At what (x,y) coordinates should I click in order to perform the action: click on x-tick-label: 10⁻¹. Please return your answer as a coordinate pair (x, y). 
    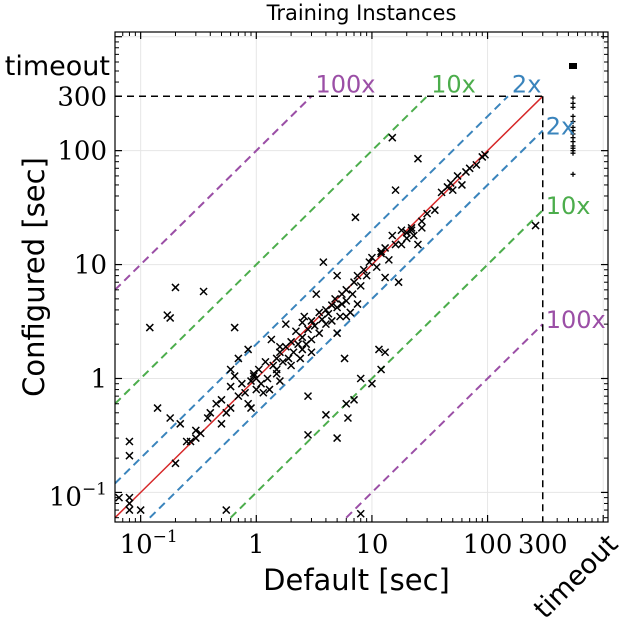
    Looking at the image, I should click on (149, 543).